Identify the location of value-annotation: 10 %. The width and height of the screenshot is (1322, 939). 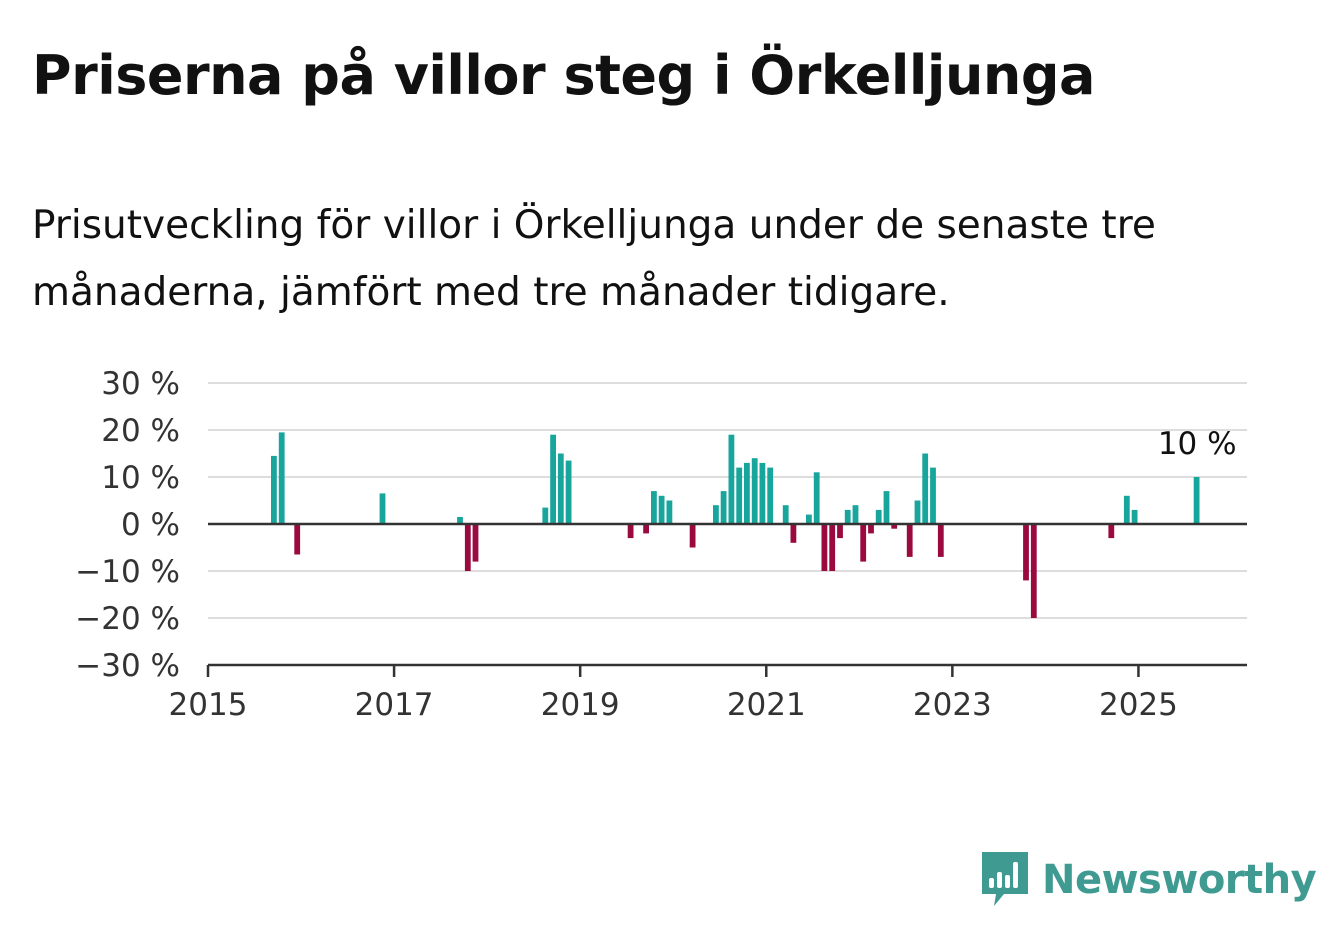
(1197, 444).